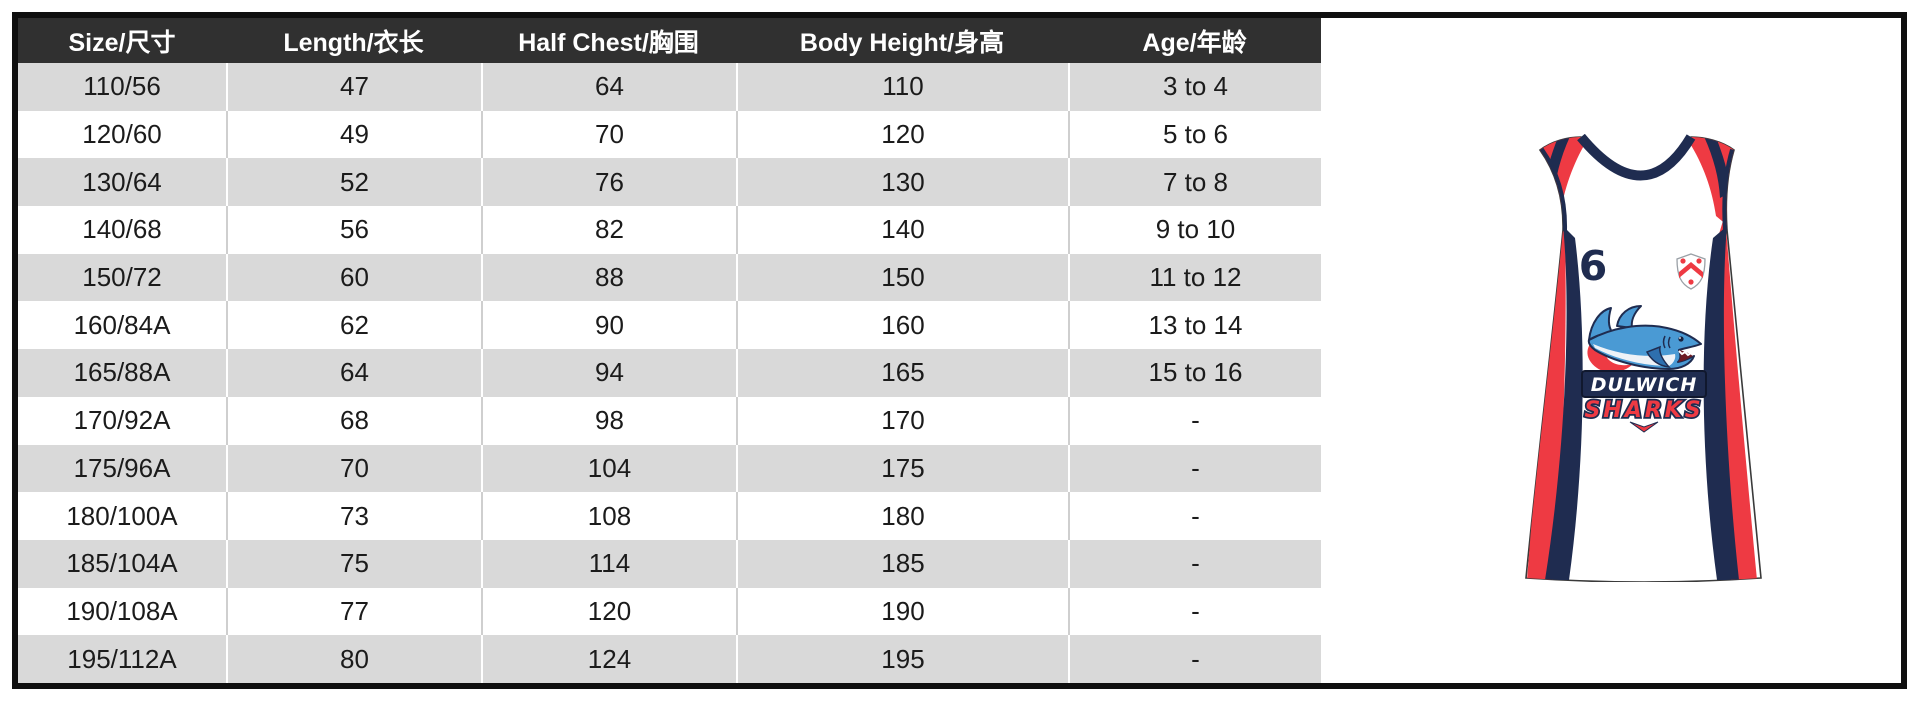  I want to click on table-cell: 170/92A, so click(122, 420).